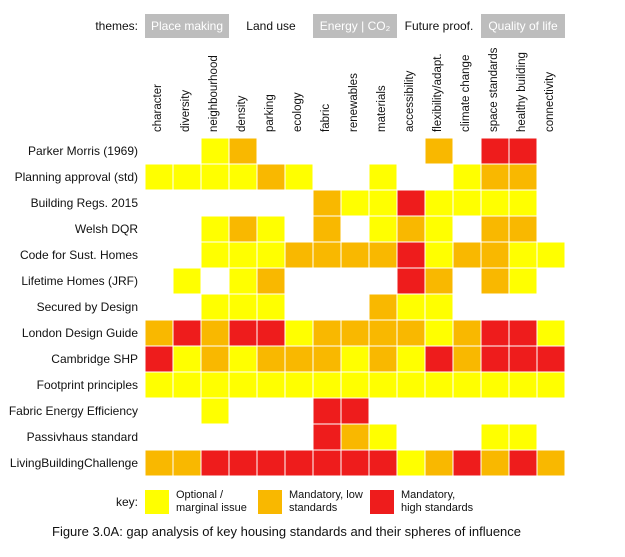 Image resolution: width=625 pixels, height=557 pixels. I want to click on theme-header: Energy | CO₂, so click(355, 26).